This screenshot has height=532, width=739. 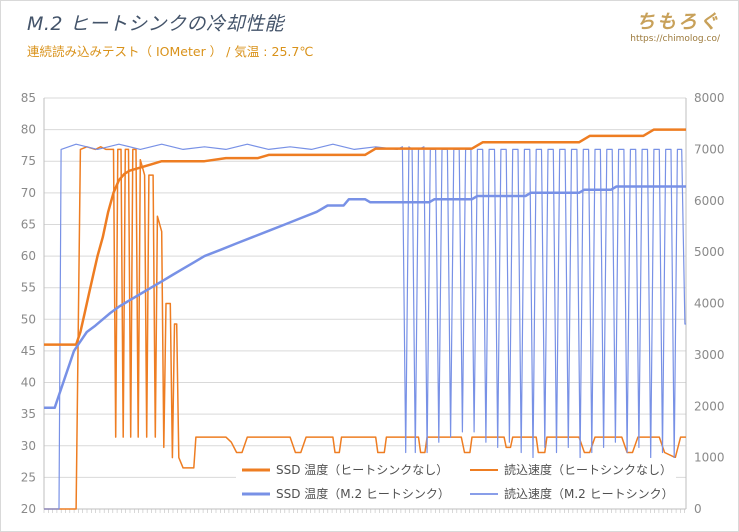 I want to click on legend-label-0: SSD 温度（ヒートシンクなし）, so click(x=362, y=469).